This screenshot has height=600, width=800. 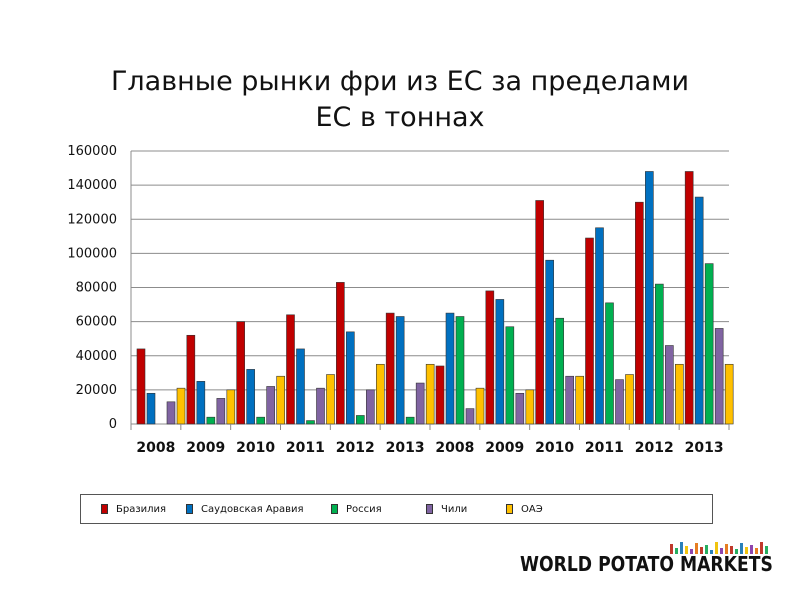 I want to click on legend-label: Россия, so click(x=364, y=509).